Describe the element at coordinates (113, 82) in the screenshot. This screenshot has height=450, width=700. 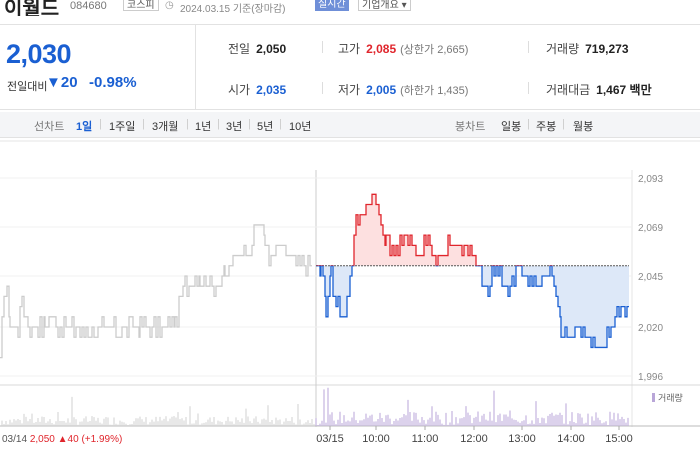
I see `change-percent: -0.98%` at that location.